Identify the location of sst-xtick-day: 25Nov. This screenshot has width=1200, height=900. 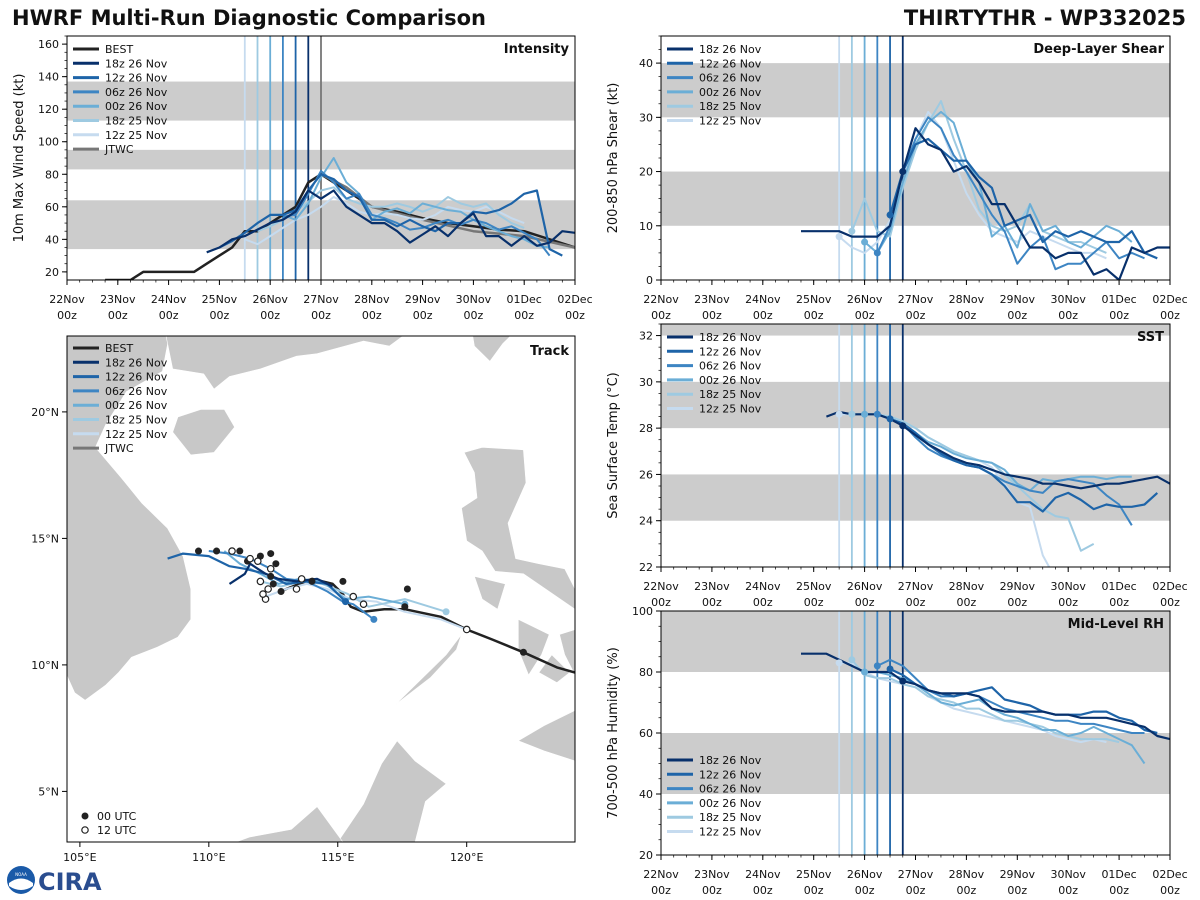
(814, 586).